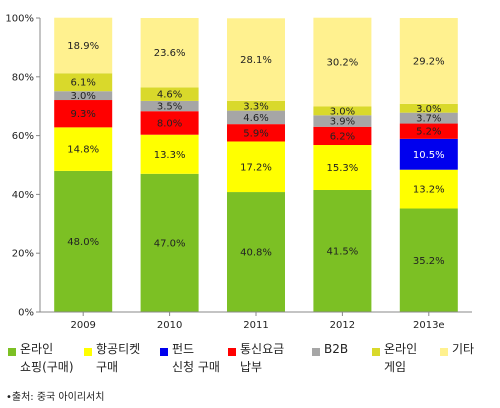 This screenshot has width=500, height=408. I want to click on data-label: 3.5%, so click(169, 107).